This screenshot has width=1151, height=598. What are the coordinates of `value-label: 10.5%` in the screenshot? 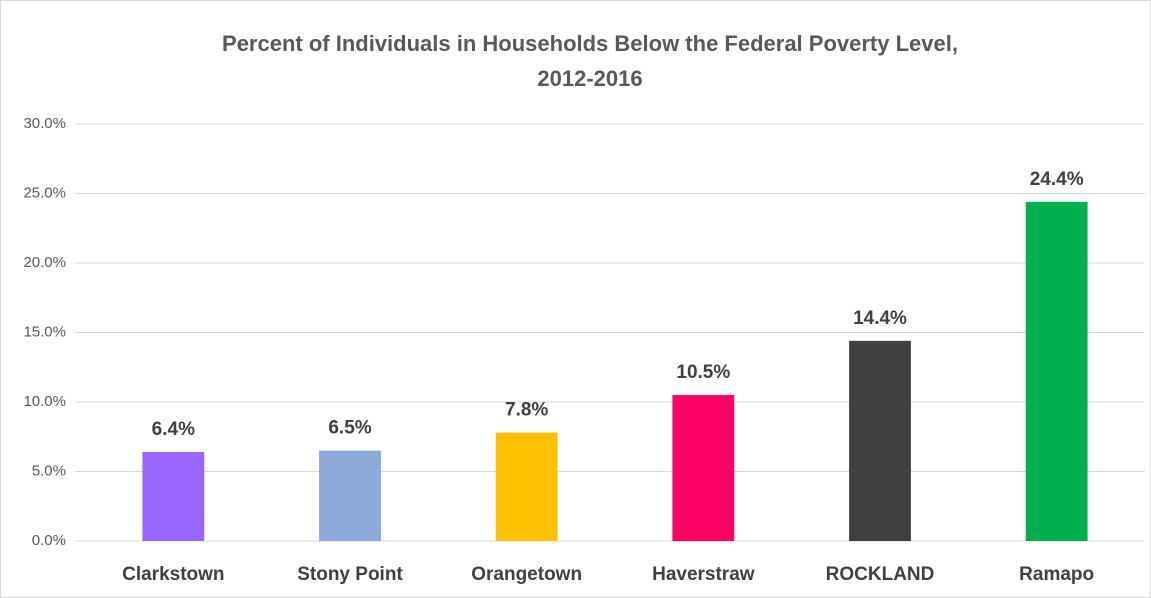 It's located at (703, 372).